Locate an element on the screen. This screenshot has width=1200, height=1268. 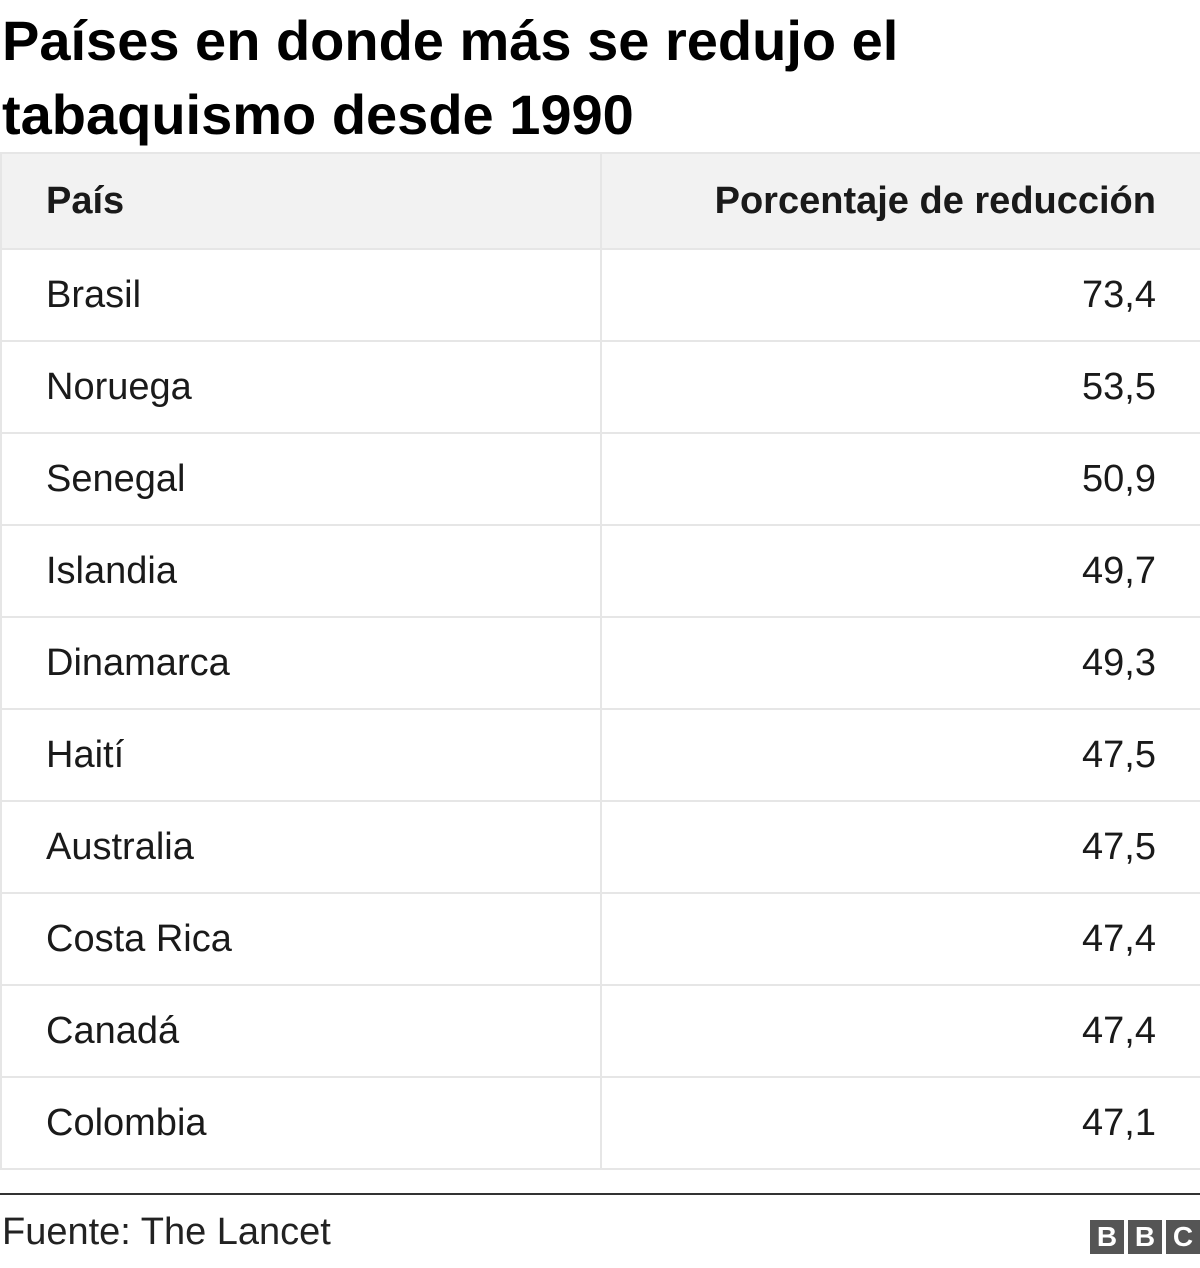
country-cell: Colombia is located at coordinates (301, 1123).